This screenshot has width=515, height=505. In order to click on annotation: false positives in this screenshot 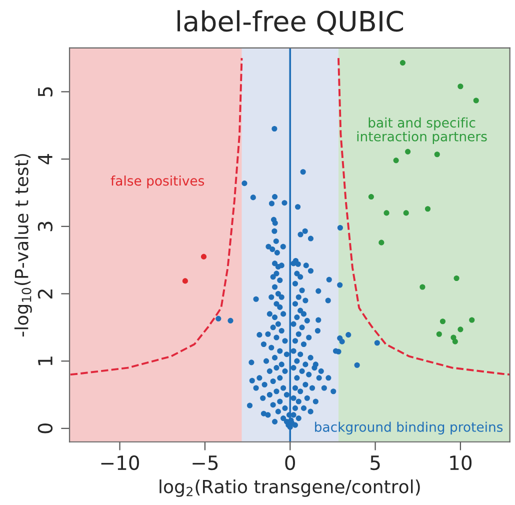, I will do `click(157, 182)`.